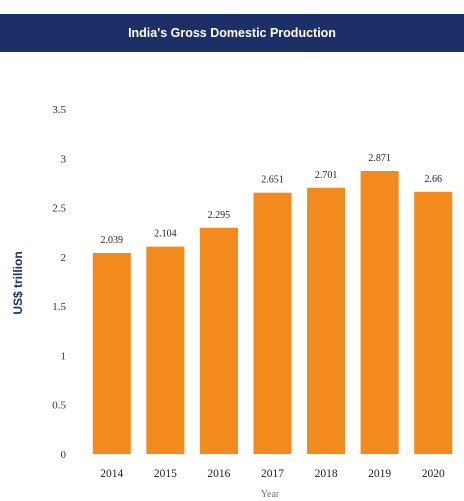 This screenshot has width=464, height=501. Describe the element at coordinates (112, 240) in the screenshot. I see `data-label: 2.039` at that location.